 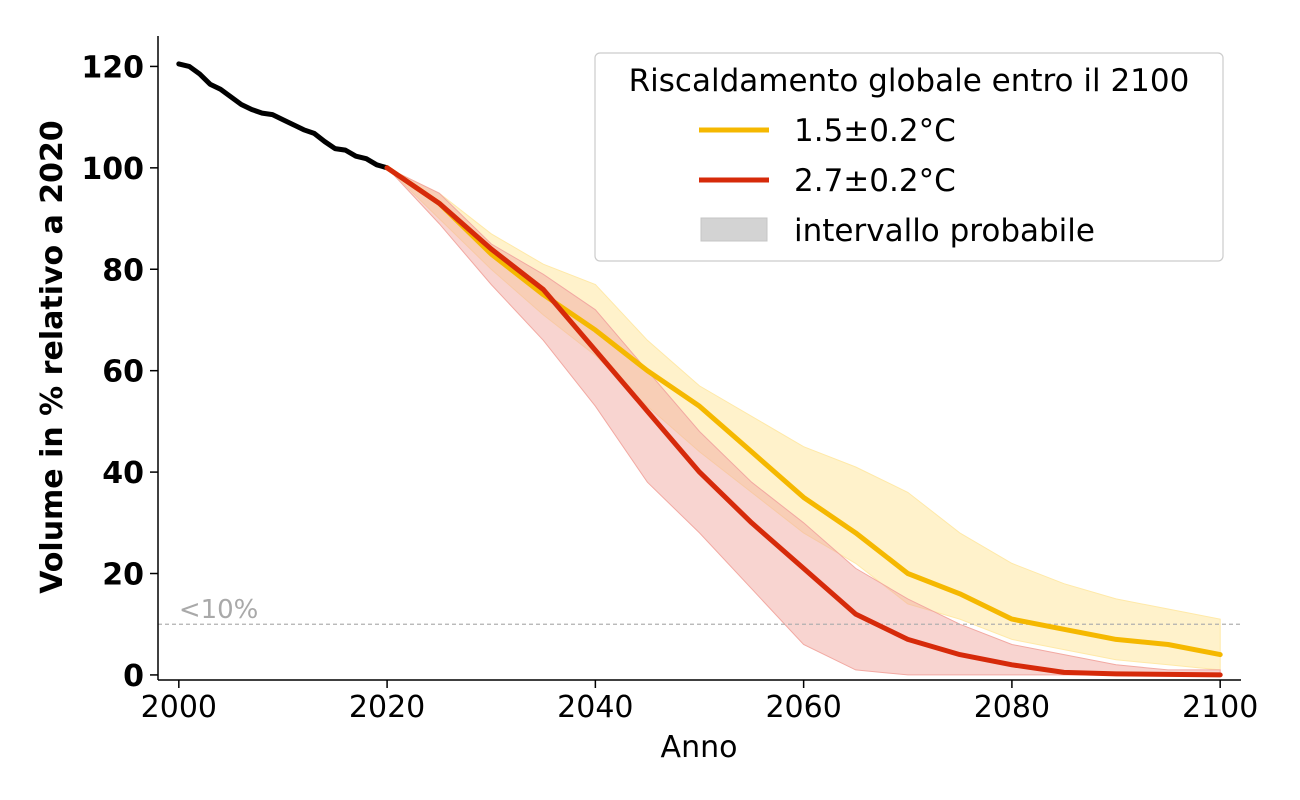 I want to click on legend-frame, so click(x=909, y=157).